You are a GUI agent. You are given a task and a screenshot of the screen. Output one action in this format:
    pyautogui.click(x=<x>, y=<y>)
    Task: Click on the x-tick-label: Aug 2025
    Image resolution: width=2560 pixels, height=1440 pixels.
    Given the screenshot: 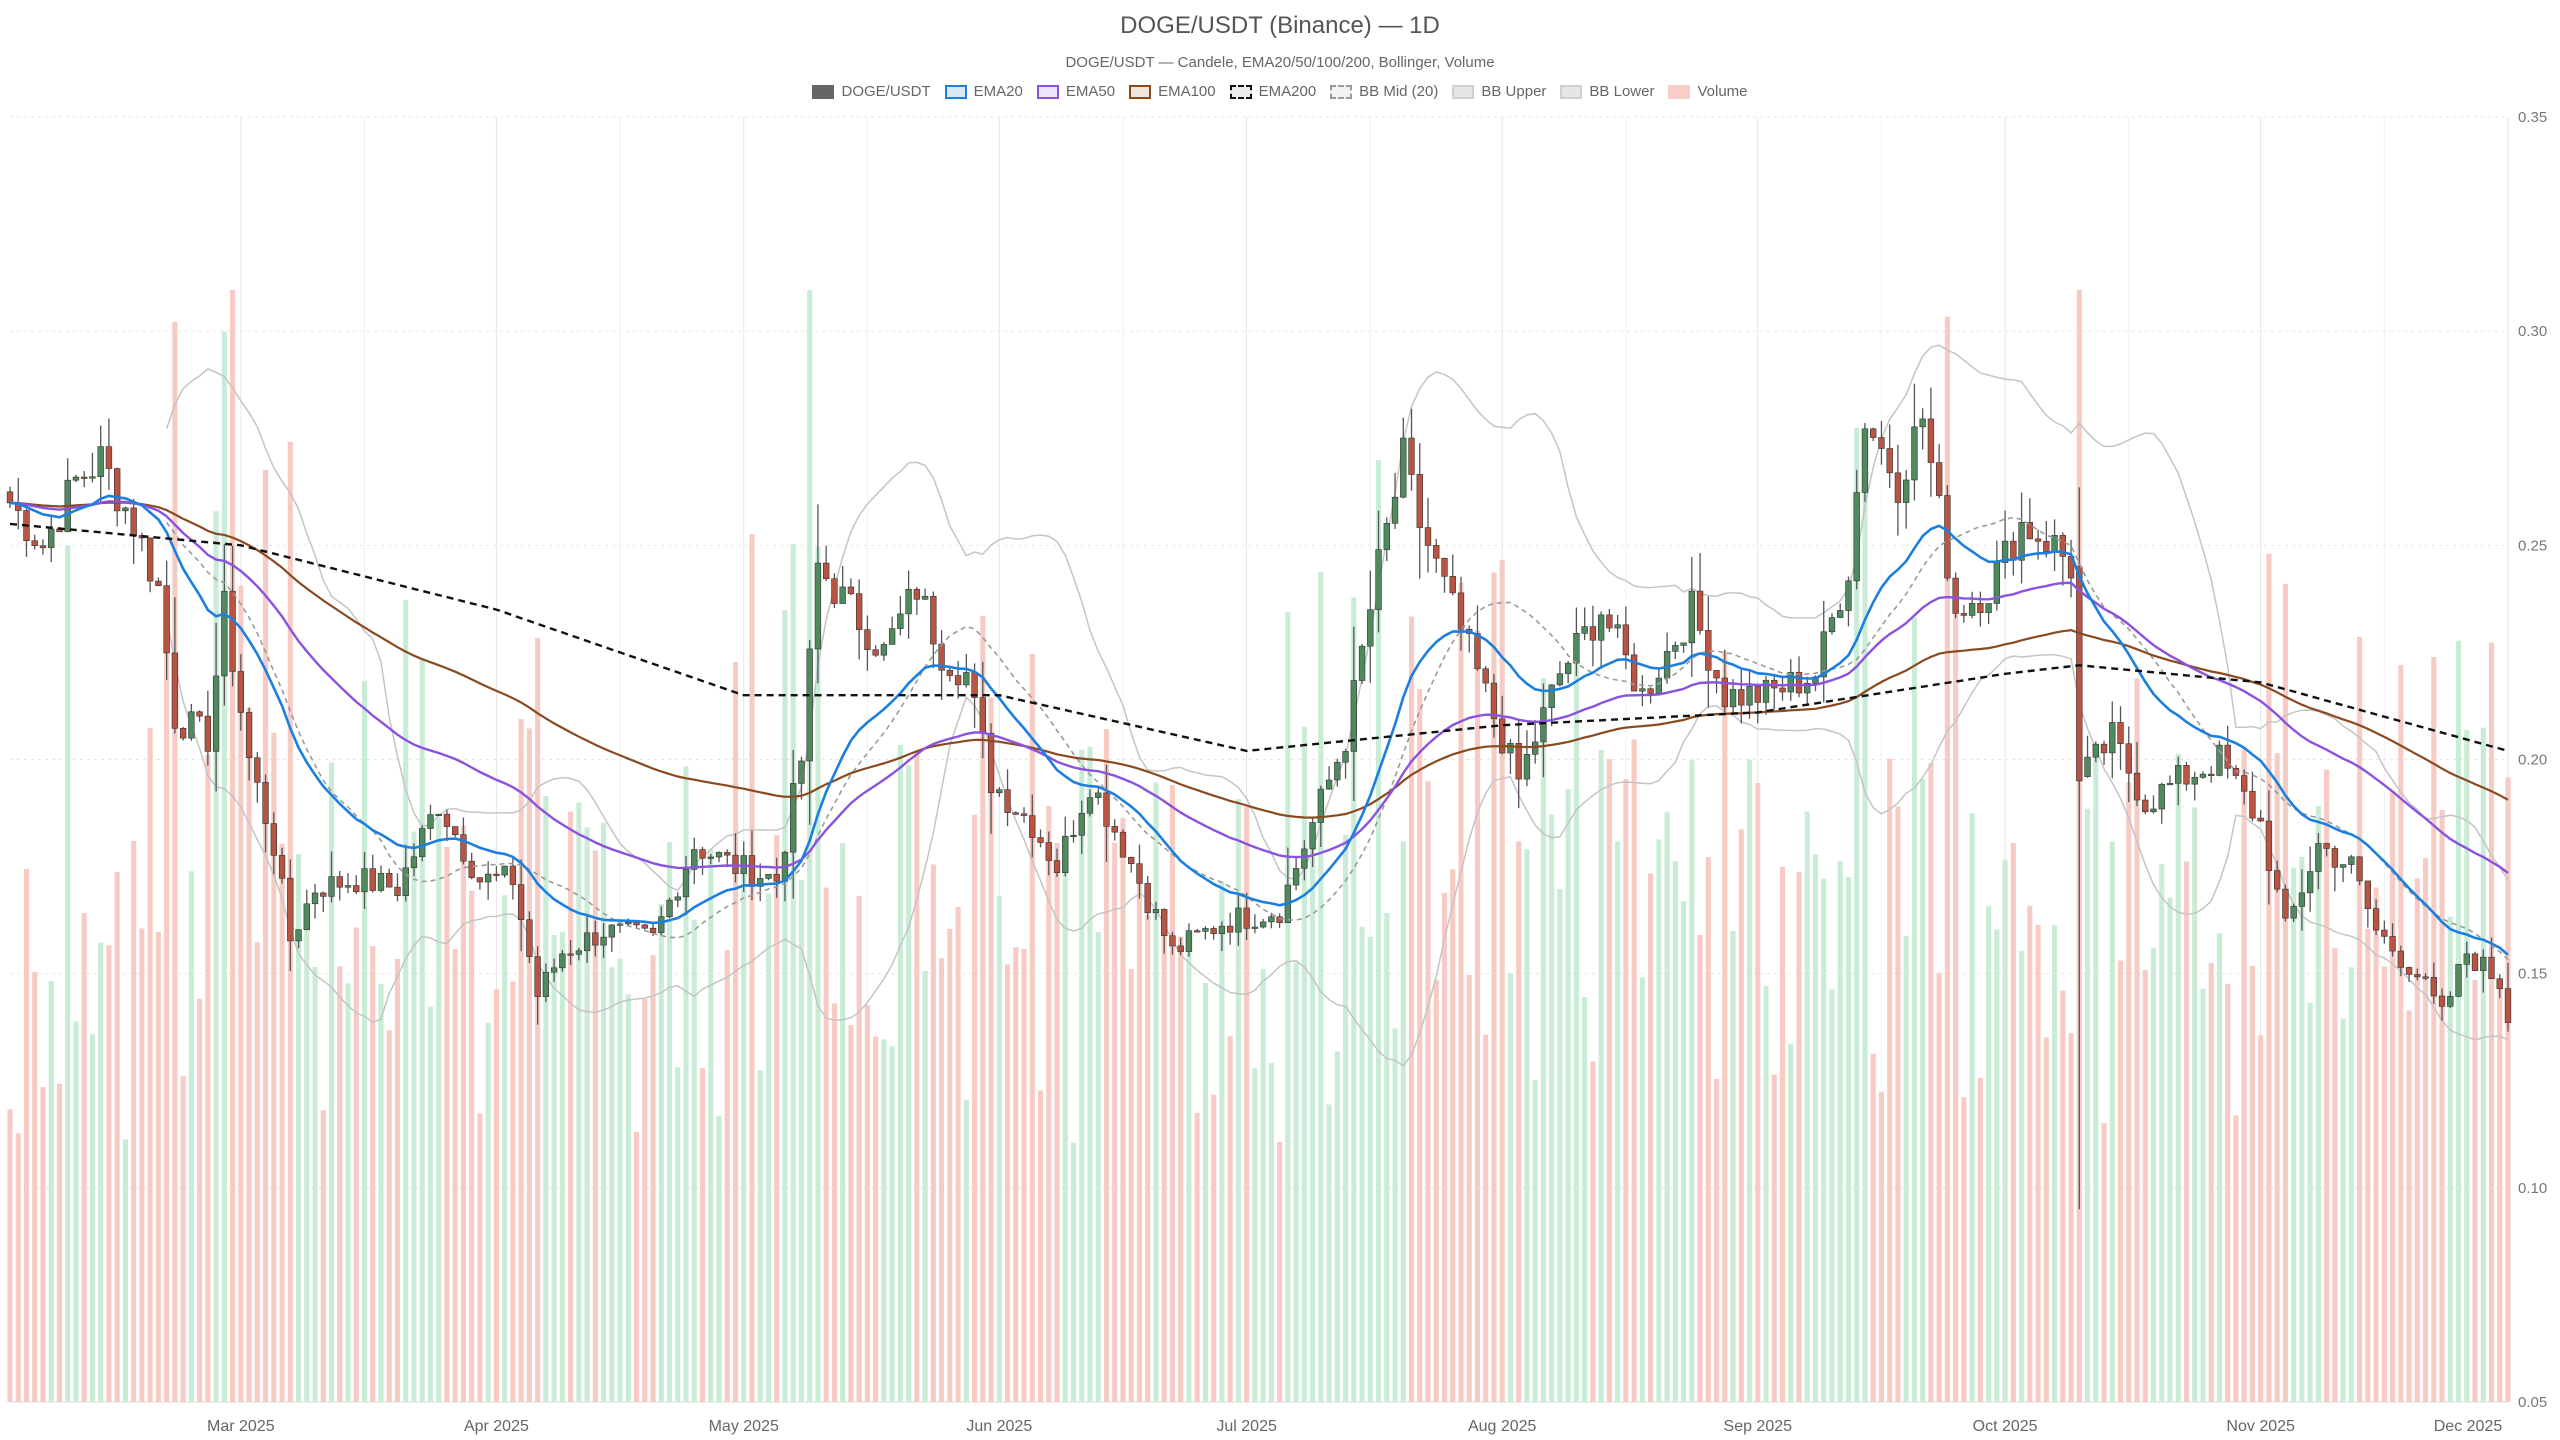 What is the action you would take?
    pyautogui.click(x=1502, y=1426)
    